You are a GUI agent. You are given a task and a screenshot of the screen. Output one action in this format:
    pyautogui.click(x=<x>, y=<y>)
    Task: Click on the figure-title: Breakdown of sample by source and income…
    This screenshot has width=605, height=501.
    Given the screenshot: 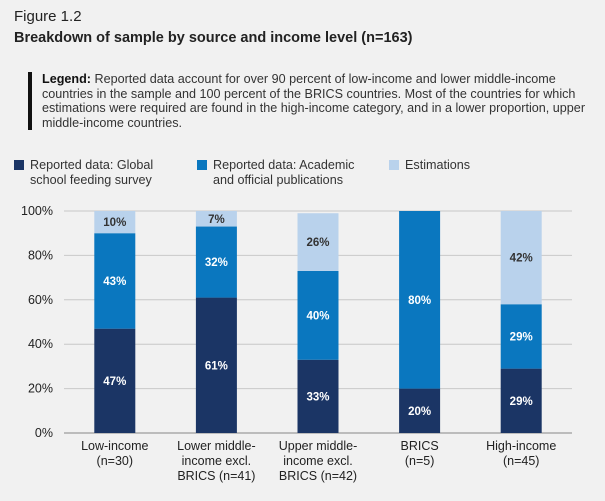 What is the action you would take?
    pyautogui.click(x=213, y=38)
    